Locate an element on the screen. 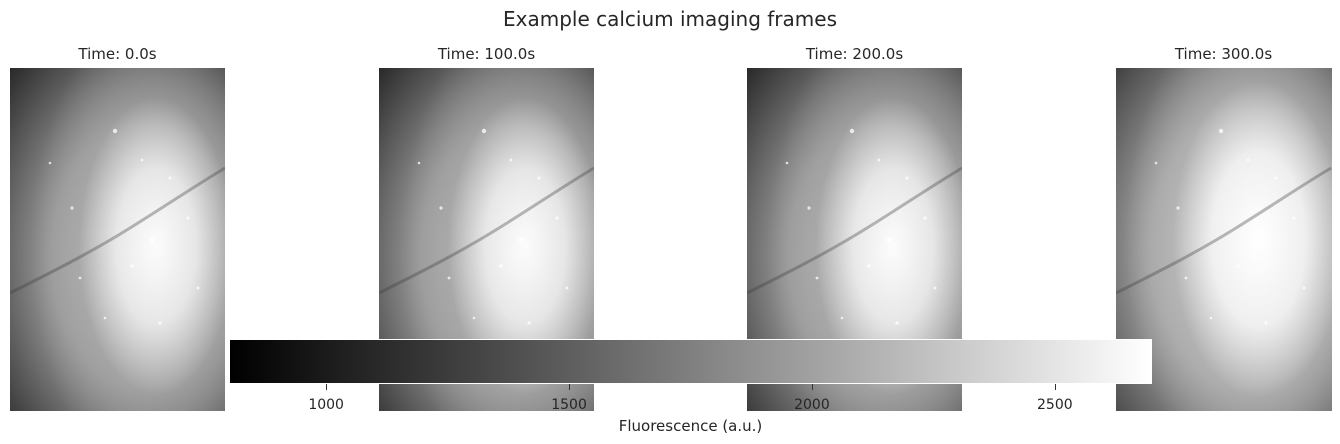 Image resolution: width=1340 pixels, height=444 pixels. panel-title-3: Time: 300.0s is located at coordinates (1223, 54).